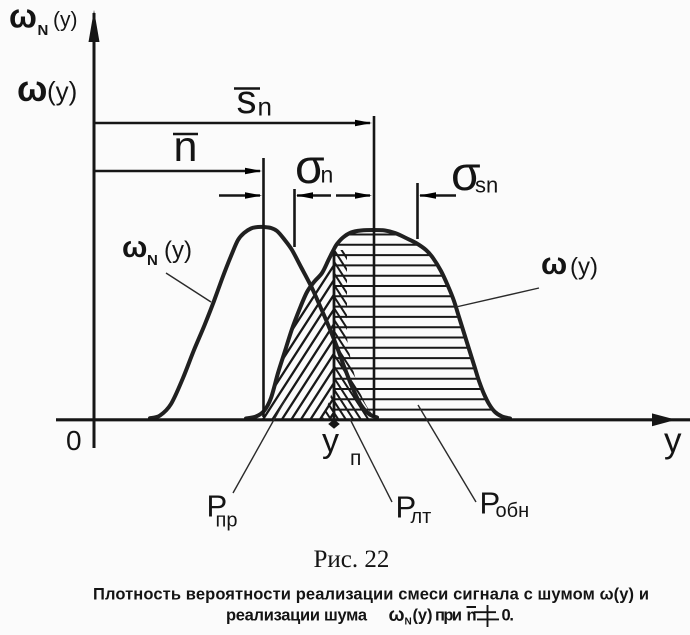  What do you see at coordinates (513, 511) in the screenshot?
I see `svg-text: обн` at bounding box center [513, 511].